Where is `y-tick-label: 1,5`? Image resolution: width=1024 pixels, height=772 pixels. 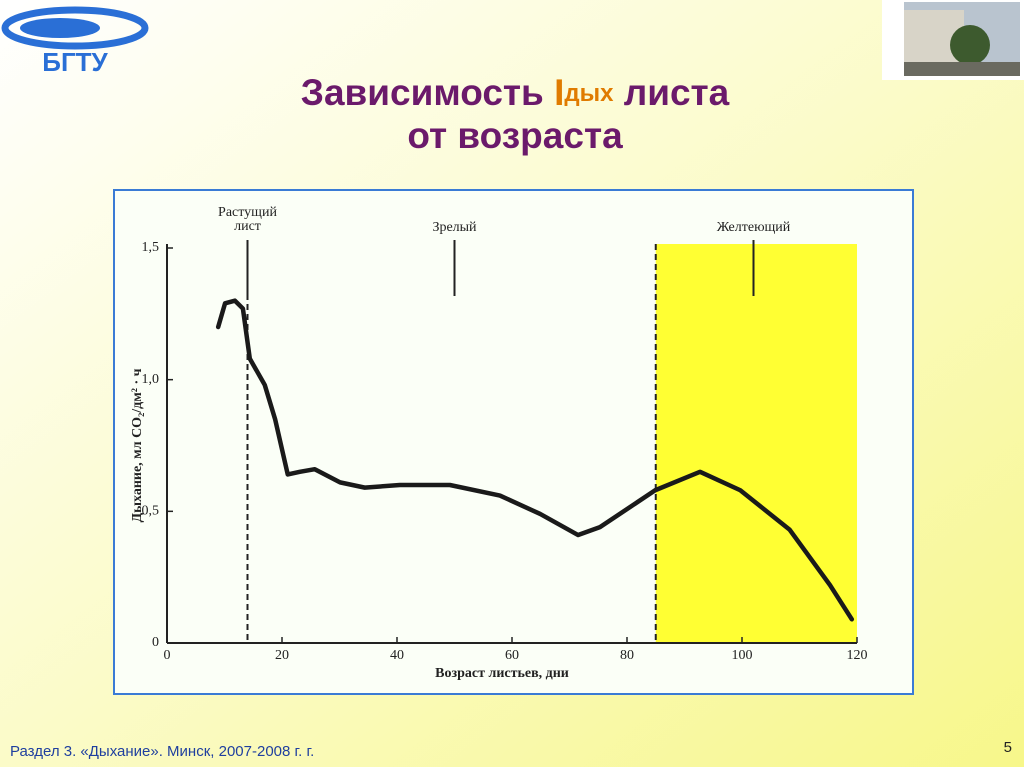
y-tick-label: 1,5 is located at coordinates (151, 247).